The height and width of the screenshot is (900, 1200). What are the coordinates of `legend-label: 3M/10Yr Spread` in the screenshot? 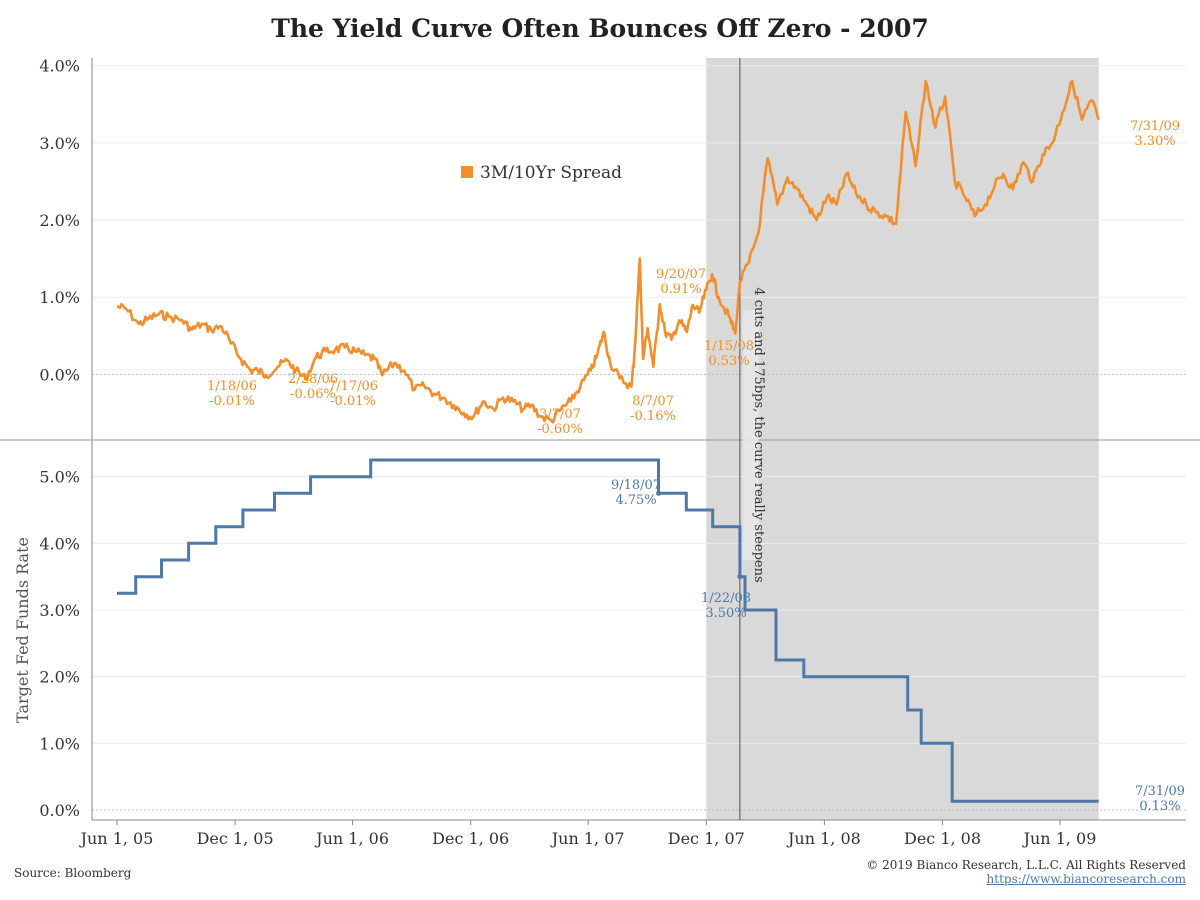 It's located at (551, 173).